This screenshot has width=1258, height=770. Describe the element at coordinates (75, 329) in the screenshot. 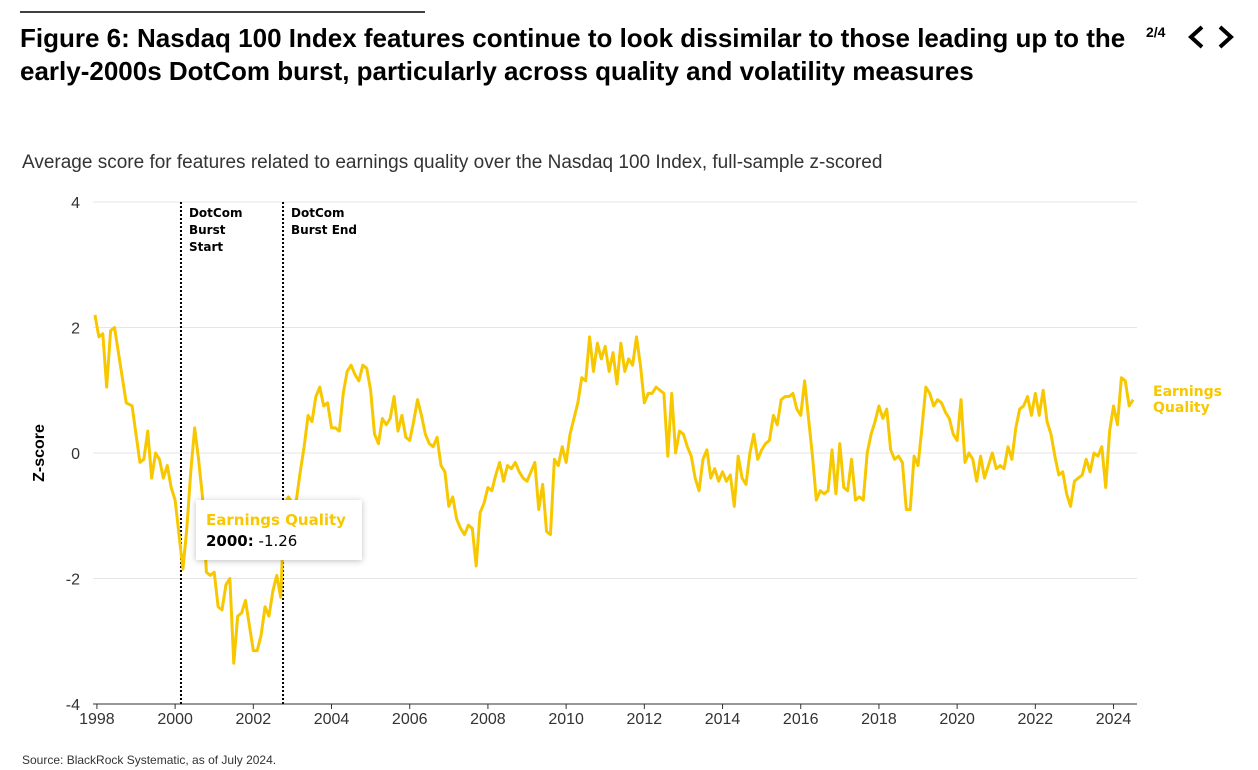

I see `y-tick-label: 2` at that location.